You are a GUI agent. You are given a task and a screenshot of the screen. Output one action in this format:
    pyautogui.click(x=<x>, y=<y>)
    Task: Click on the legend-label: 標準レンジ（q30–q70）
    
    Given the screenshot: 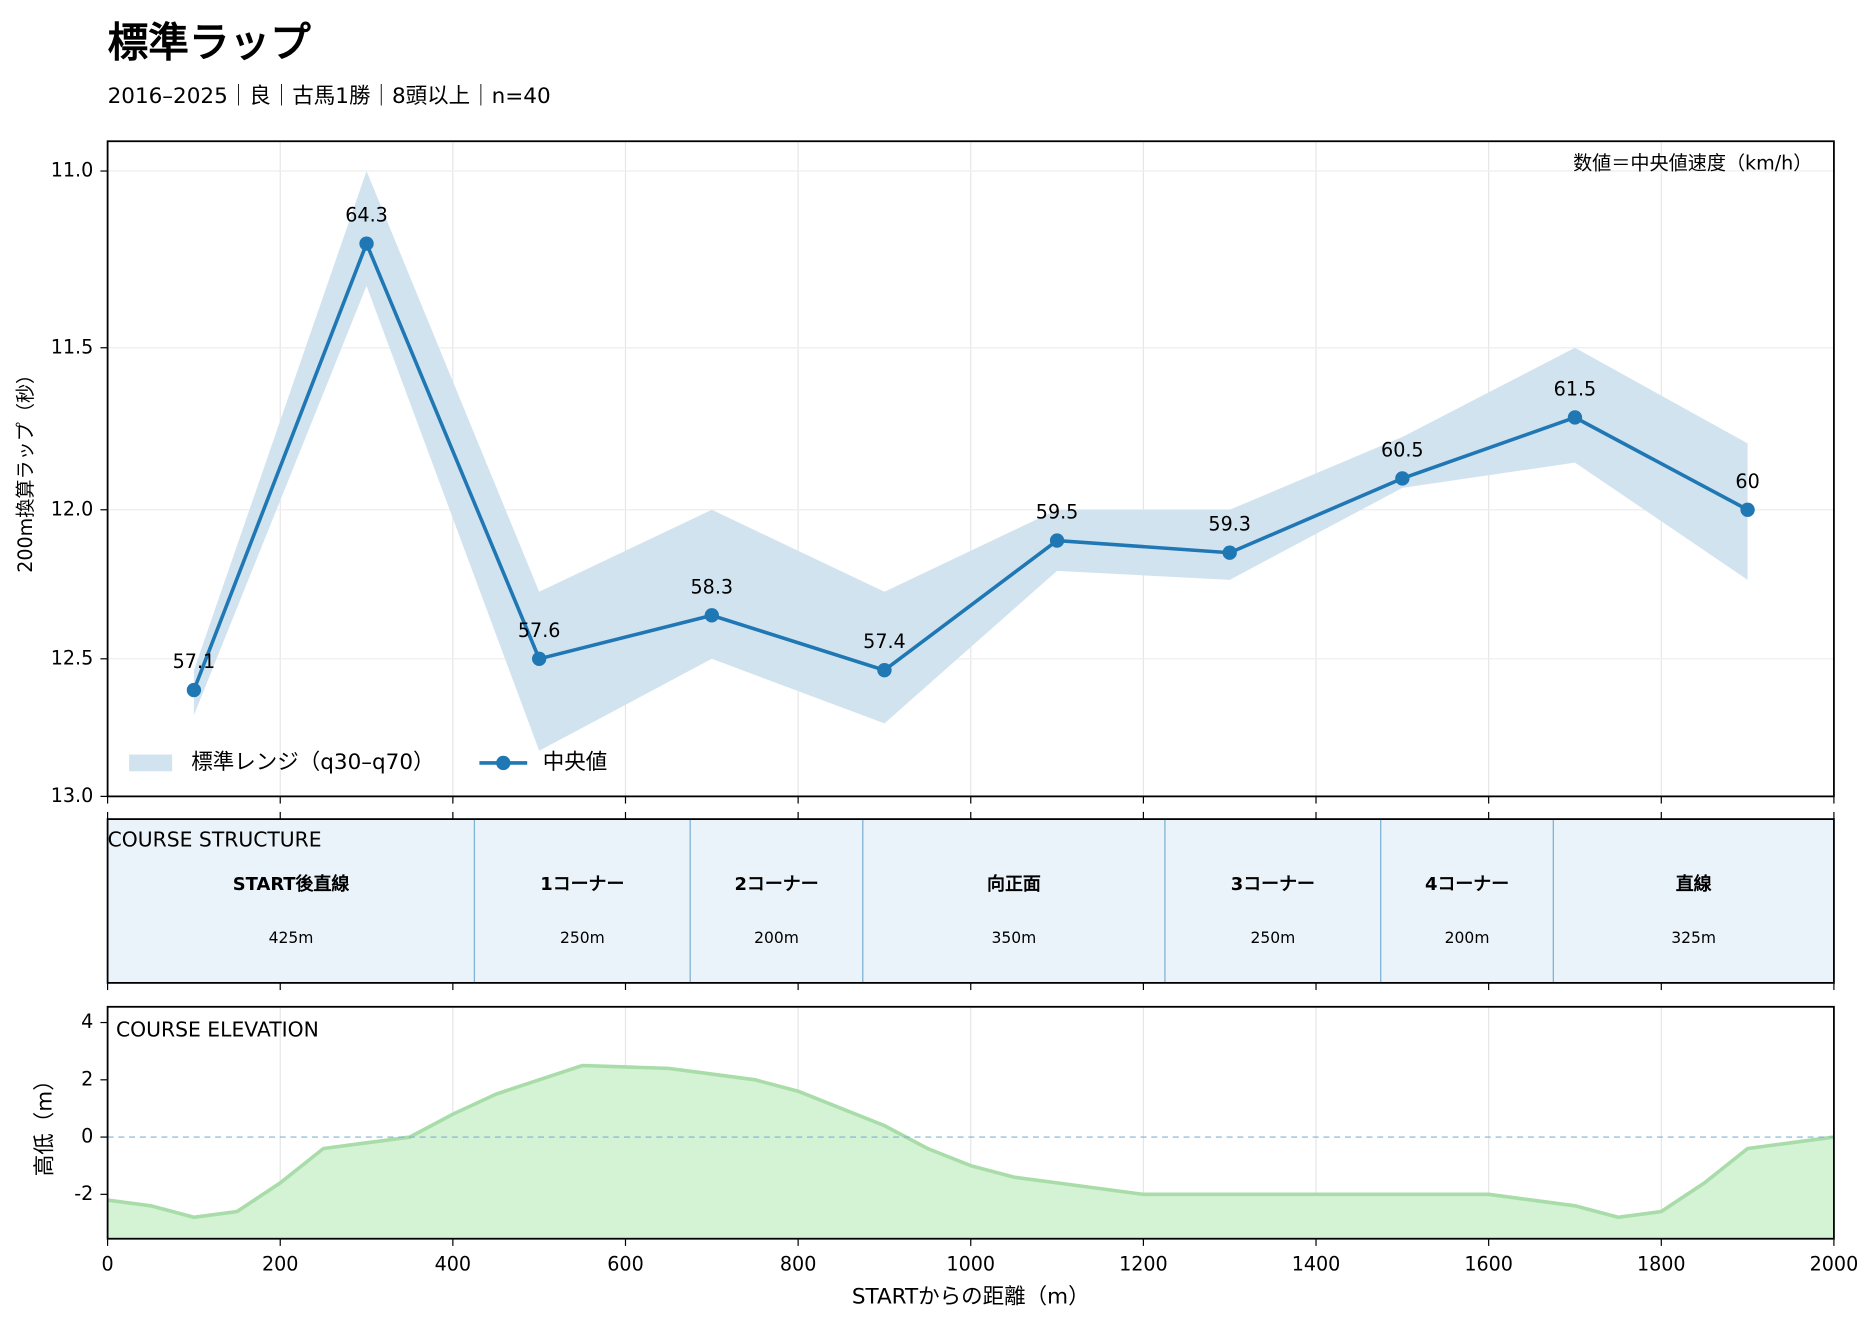 What is the action you would take?
    pyautogui.click(x=312, y=762)
    